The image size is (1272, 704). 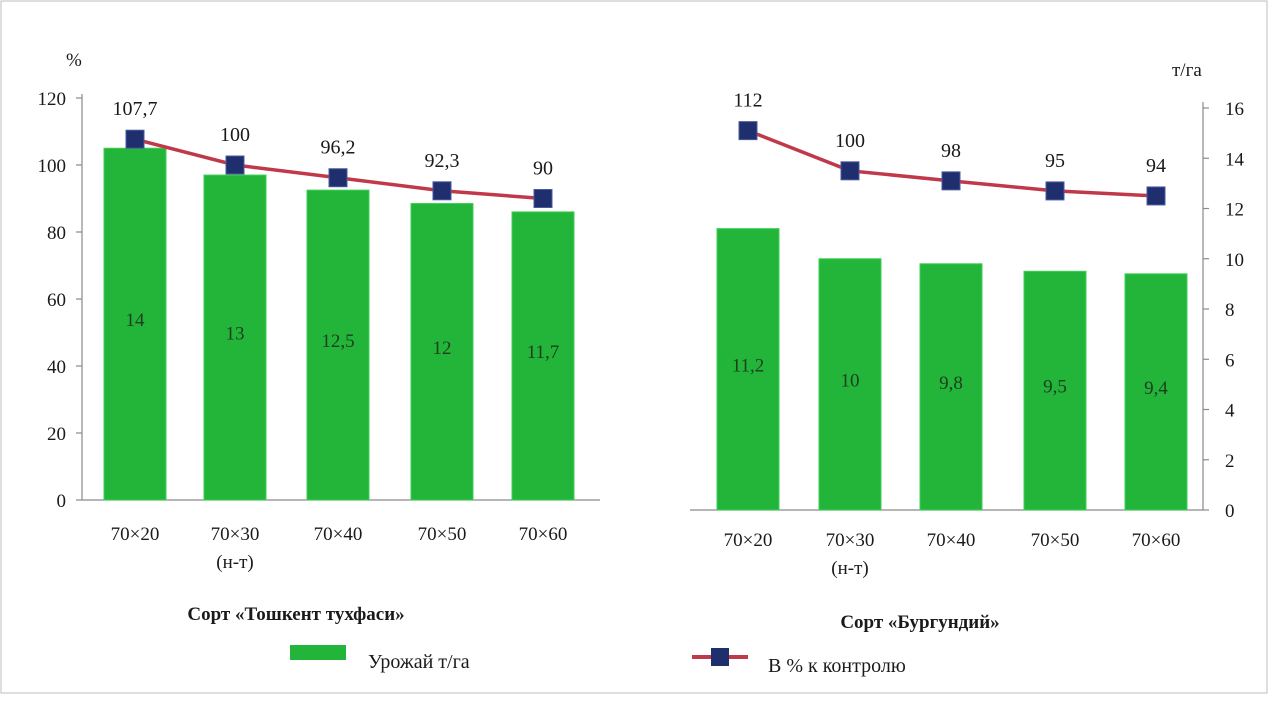 What do you see at coordinates (442, 161) in the screenshot?
I see `line-value-label-0-3: 92,3` at bounding box center [442, 161].